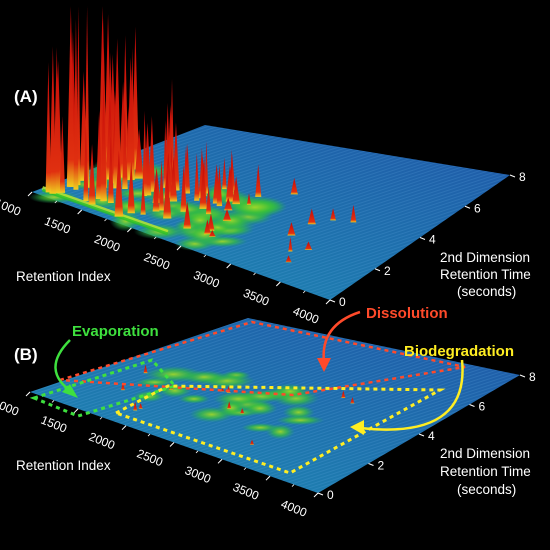 The height and width of the screenshot is (550, 550). What do you see at coordinates (486, 489) in the screenshot?
I see `y-axis-title-b-line3: (seconds)` at bounding box center [486, 489].